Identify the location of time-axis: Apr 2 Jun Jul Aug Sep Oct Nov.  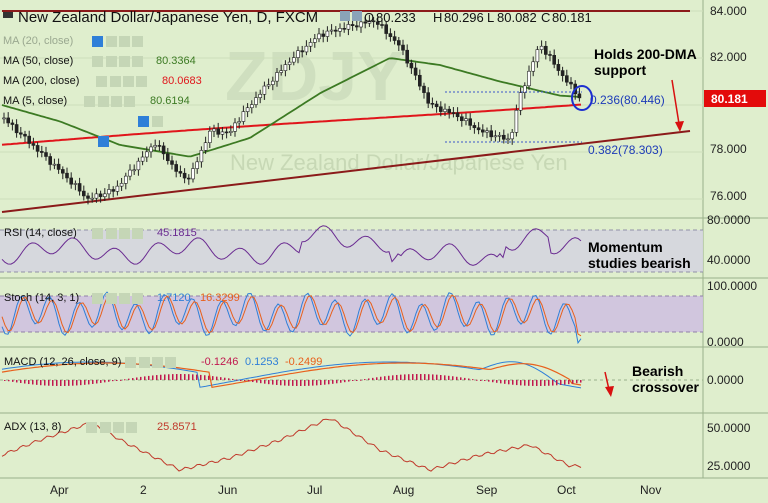
(355, 490).